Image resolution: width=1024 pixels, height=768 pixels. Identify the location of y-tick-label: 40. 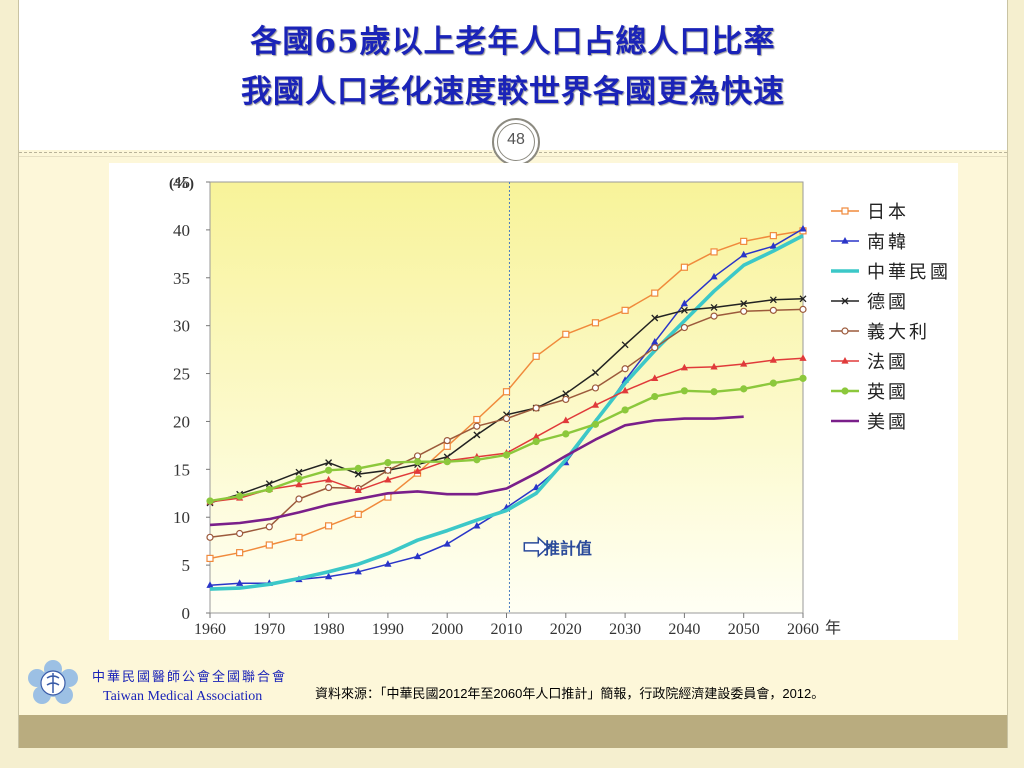
(181, 230).